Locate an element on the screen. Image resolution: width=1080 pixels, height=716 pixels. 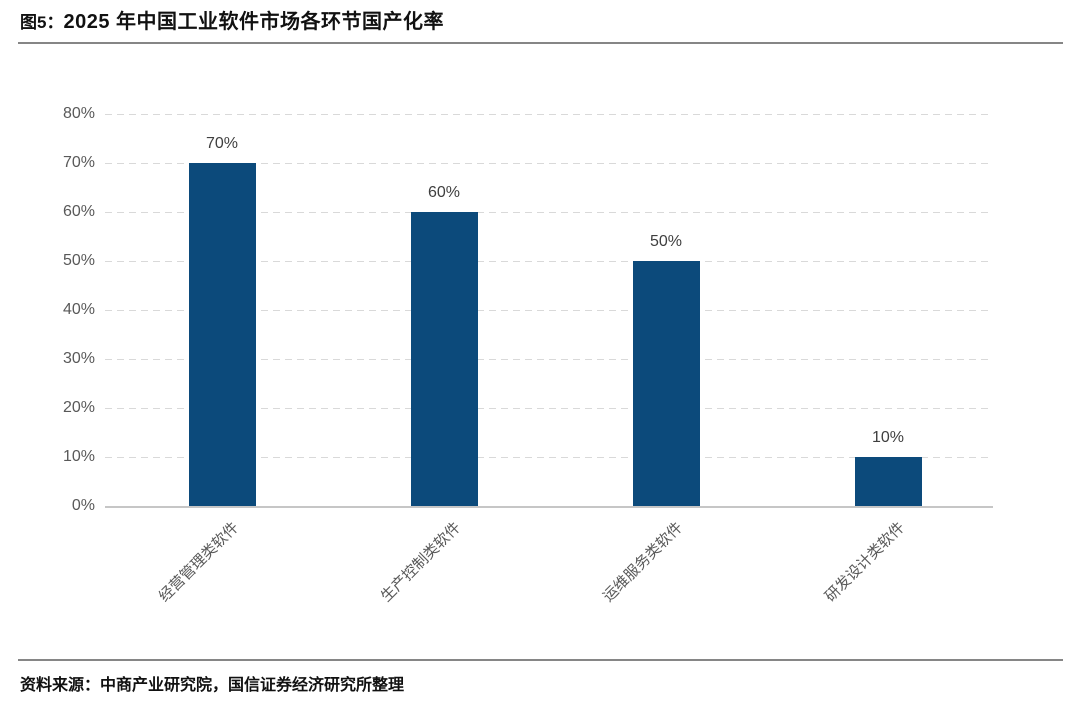
x-category-label: 研发设计类软件 is located at coordinates (865, 562).